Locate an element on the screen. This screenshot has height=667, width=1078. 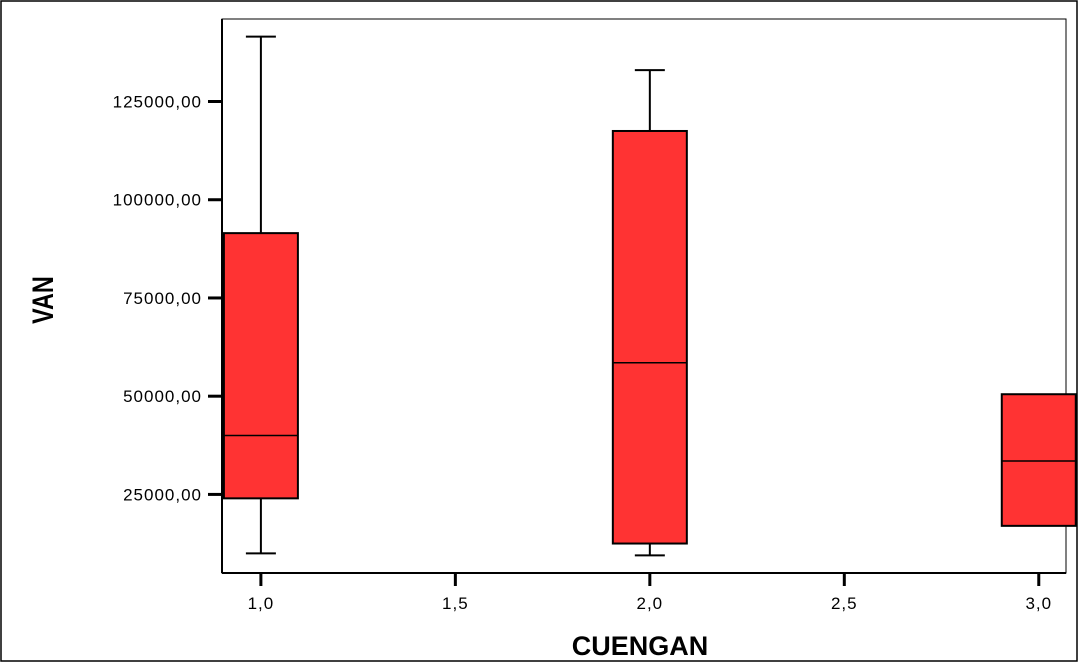
y-tick-label: 100000,00 is located at coordinates (157, 200).